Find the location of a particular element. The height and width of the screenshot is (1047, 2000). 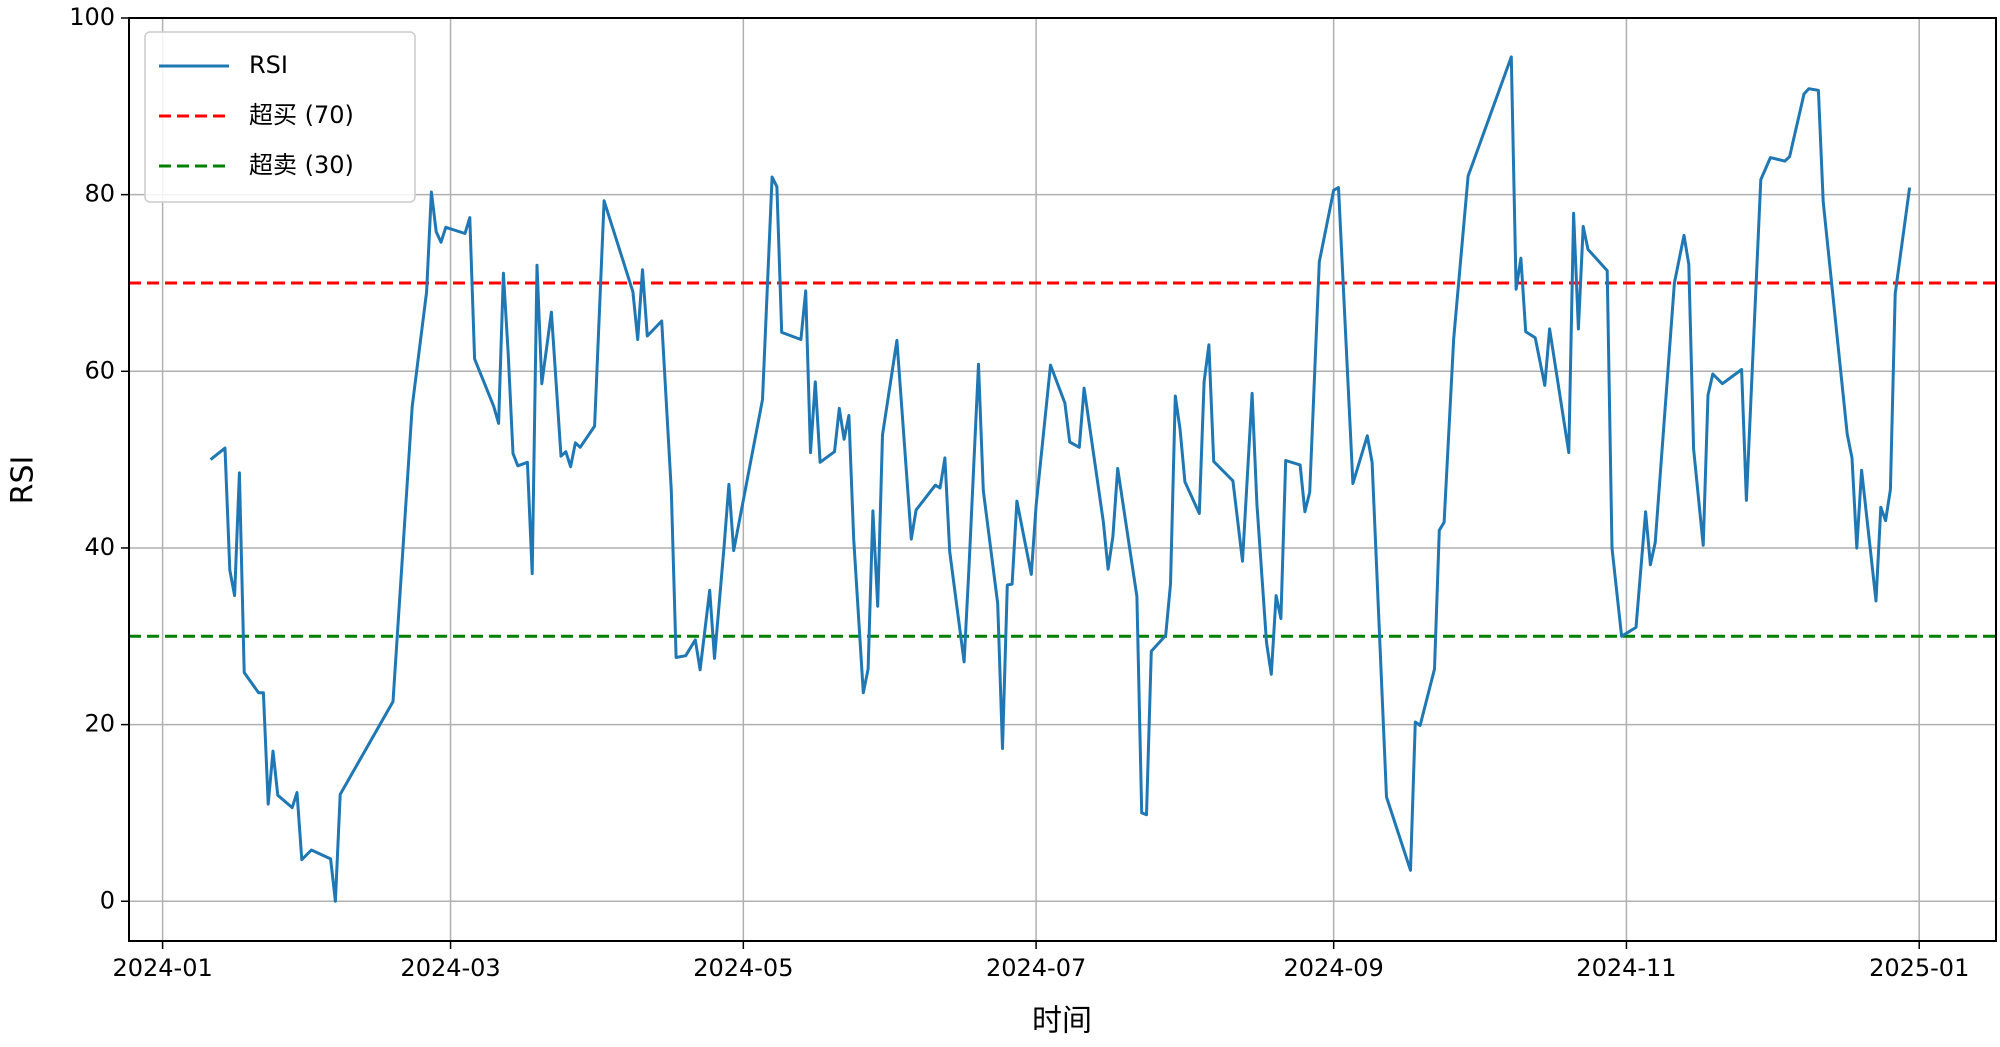

y-tick-label: 20 is located at coordinates (99, 724).